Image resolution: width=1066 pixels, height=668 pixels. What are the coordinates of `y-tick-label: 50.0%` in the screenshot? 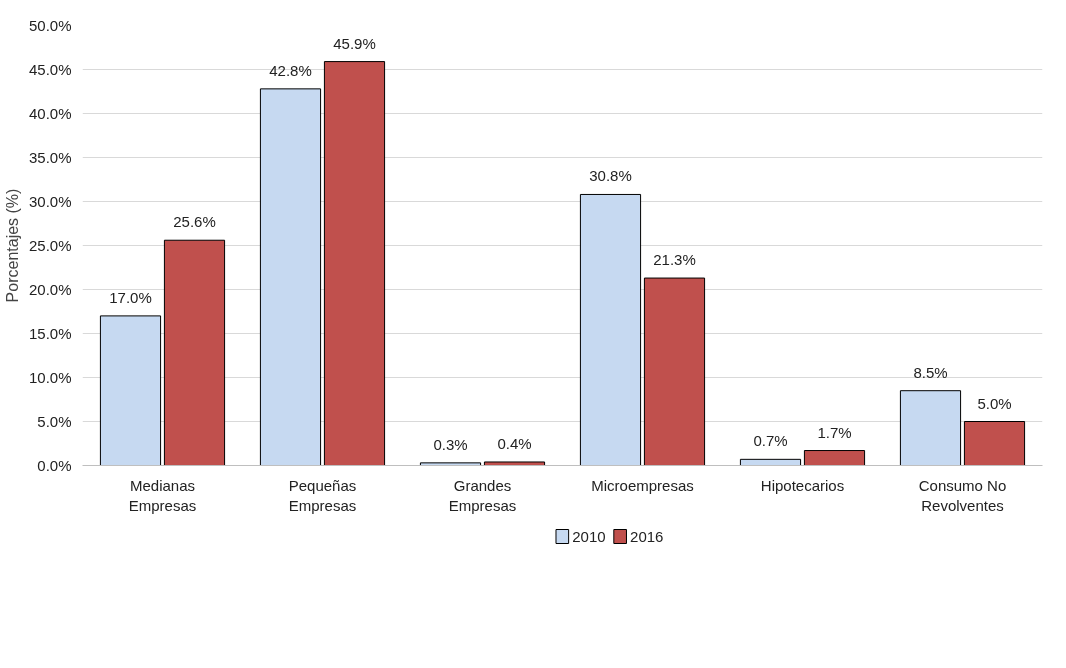 It's located at (50, 25).